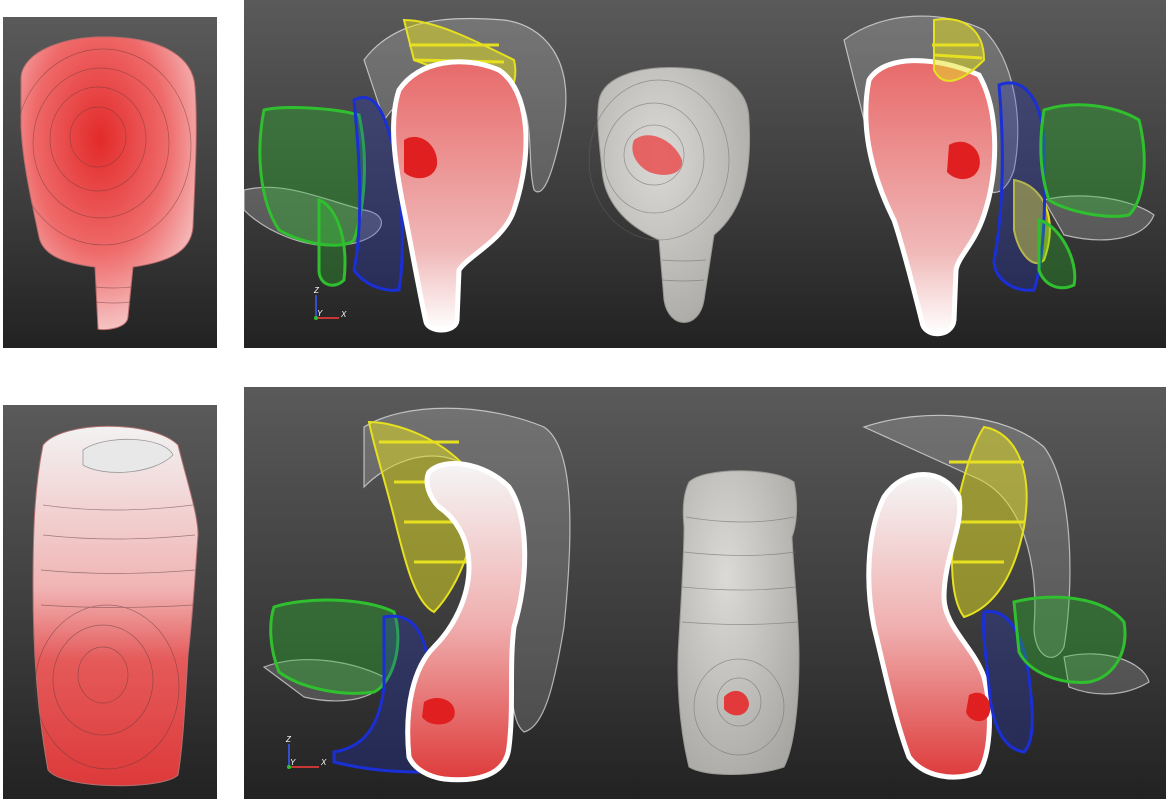 The height and width of the screenshot is (799, 1167). What do you see at coordinates (115, 606) in the screenshot?
I see `bottom-organ-heatmap` at bounding box center [115, 606].